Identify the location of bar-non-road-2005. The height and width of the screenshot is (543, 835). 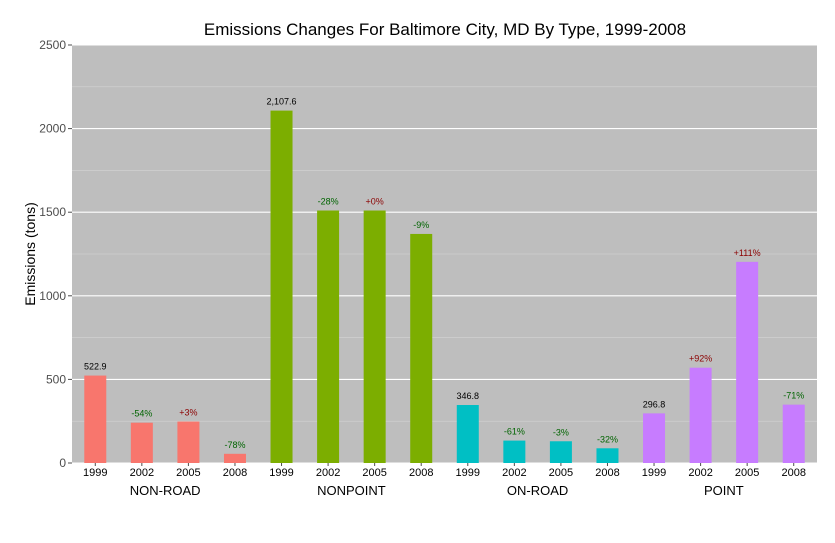
(188, 442).